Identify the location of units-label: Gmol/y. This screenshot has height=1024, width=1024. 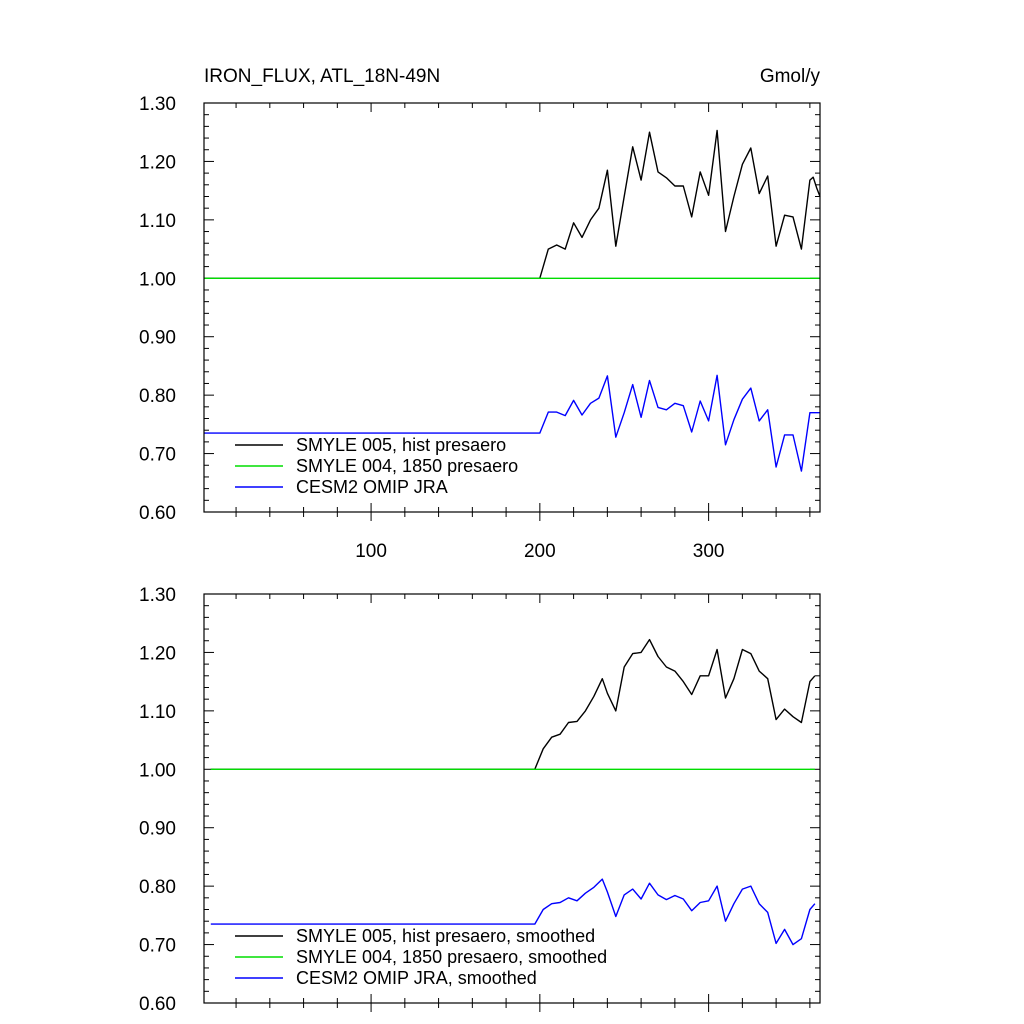
(790, 76).